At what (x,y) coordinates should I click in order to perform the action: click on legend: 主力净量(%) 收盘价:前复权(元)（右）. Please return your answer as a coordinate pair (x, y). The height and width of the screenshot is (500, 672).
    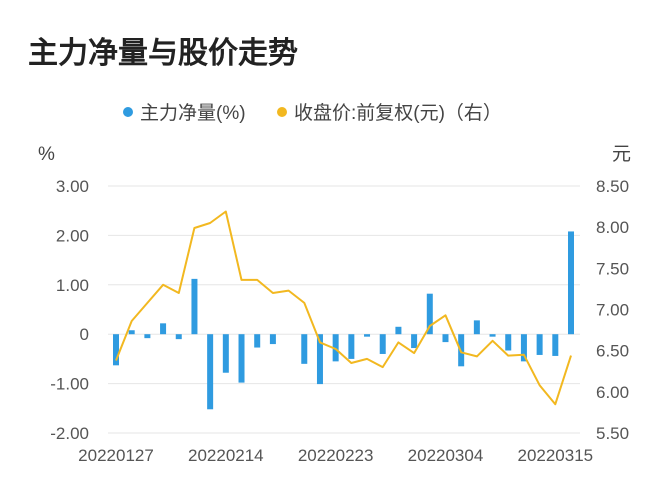
    Looking at the image, I should click on (312, 113).